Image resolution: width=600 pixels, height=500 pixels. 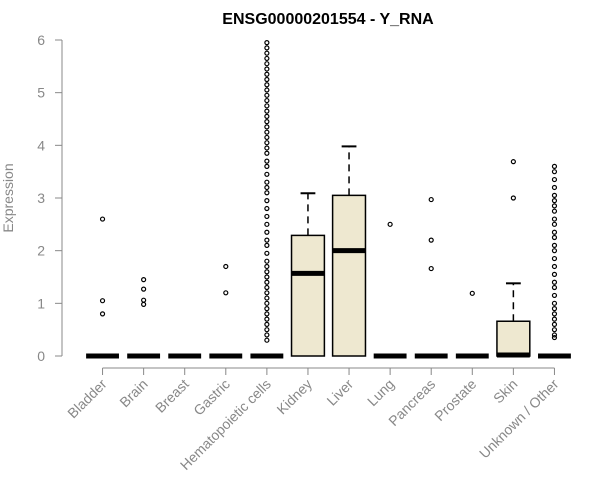 I want to click on chart-title: ENSG00000201554 - Y_RNA, so click(x=328, y=19).